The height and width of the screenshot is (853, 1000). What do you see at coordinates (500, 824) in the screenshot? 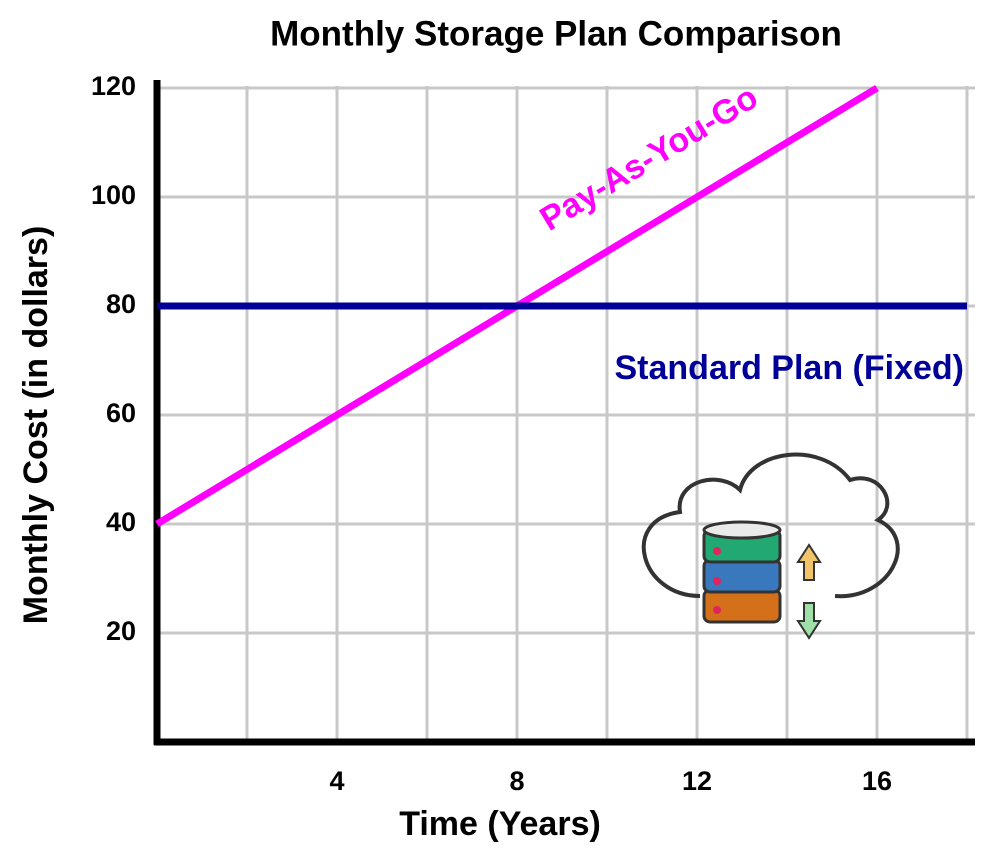
I see `x-axis-label: Time (Years)` at bounding box center [500, 824].